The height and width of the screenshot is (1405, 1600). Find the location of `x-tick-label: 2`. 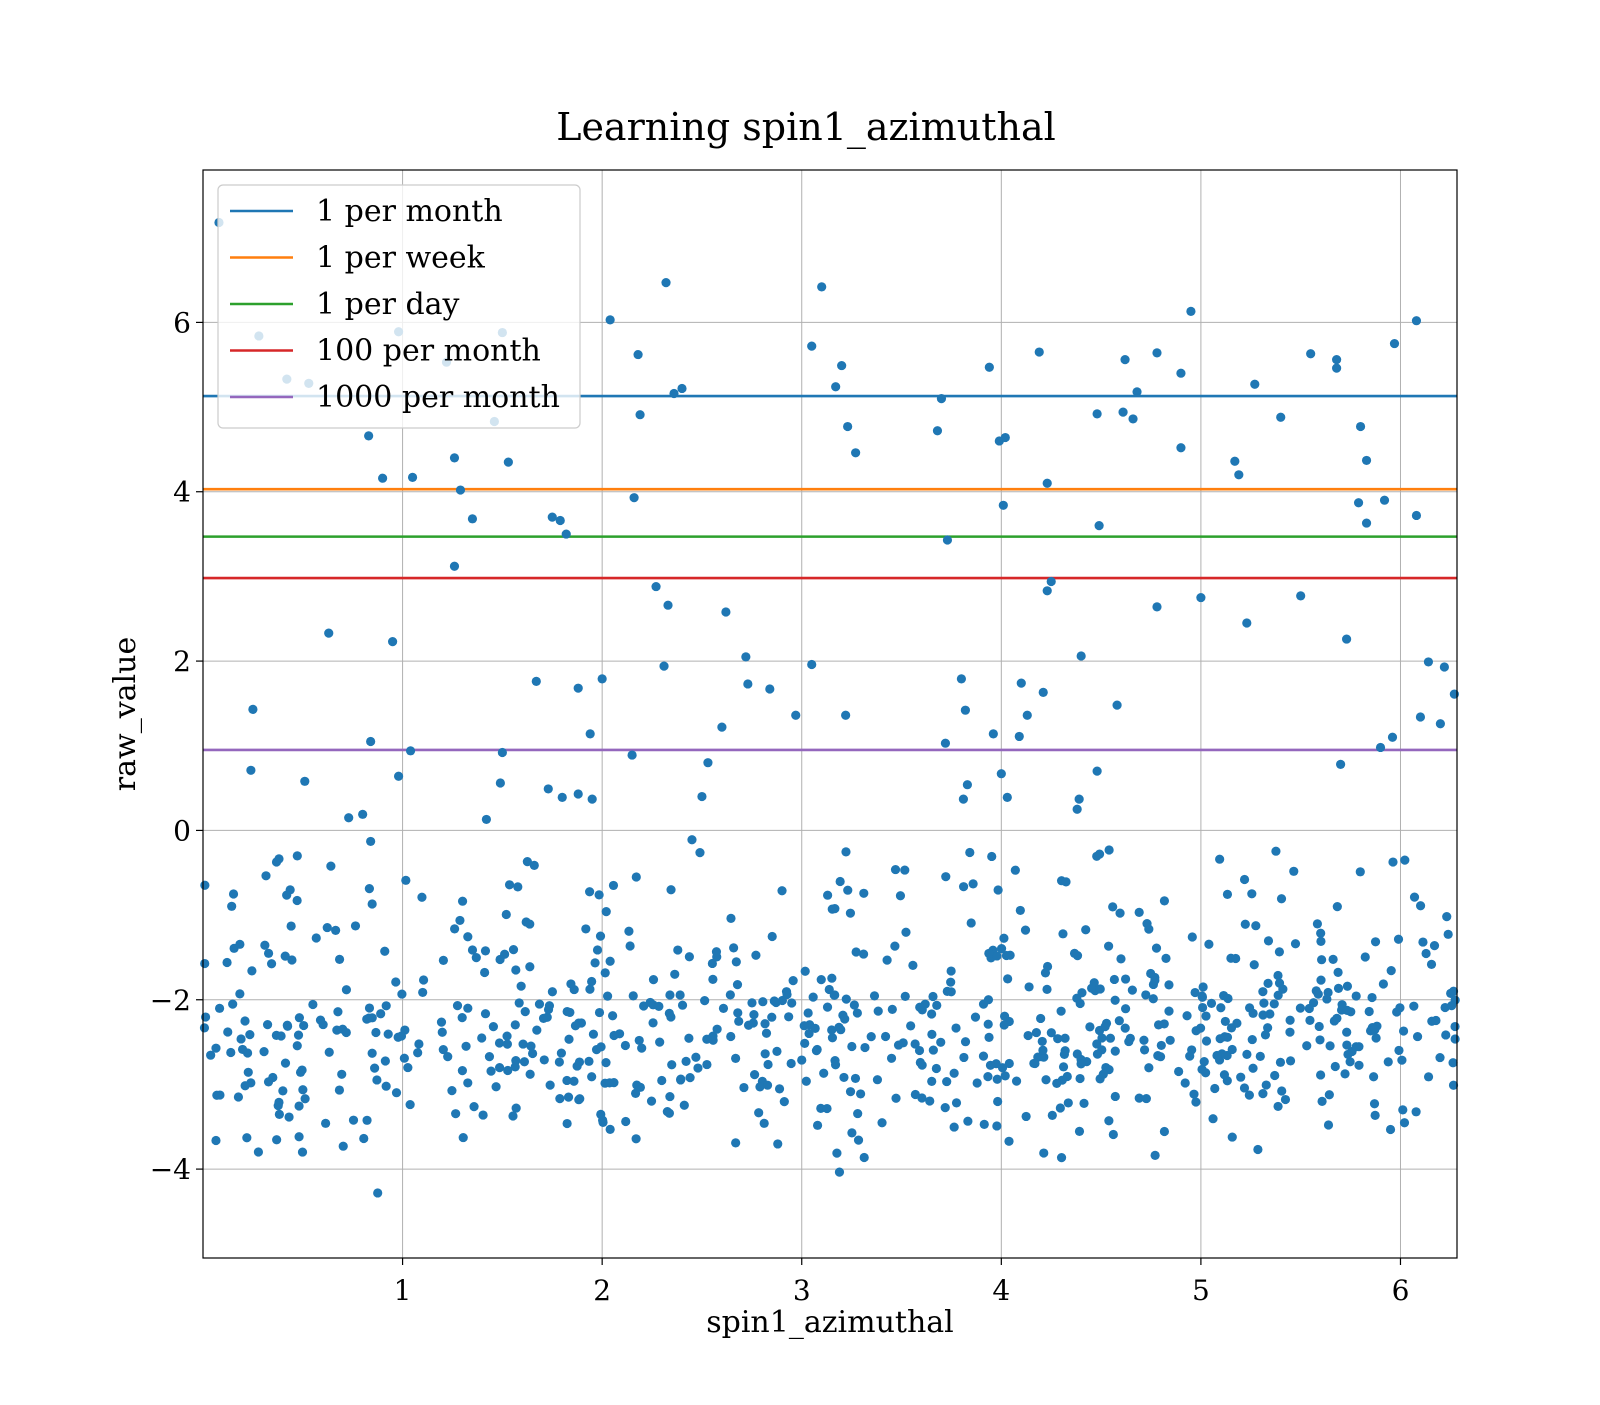

x-tick-label: 2 is located at coordinates (602, 1290).